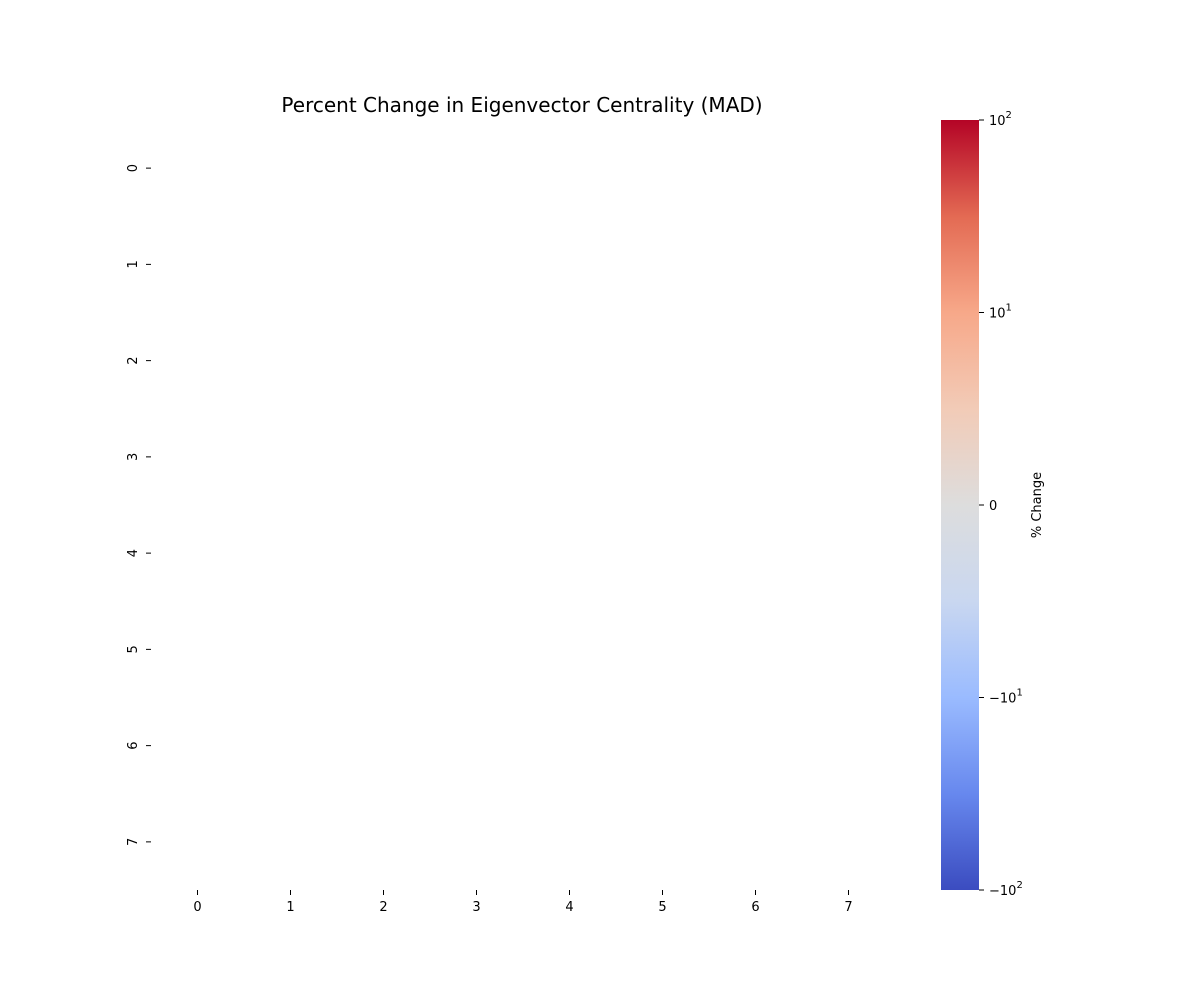 The width and height of the screenshot is (1200, 1000). I want to click on x-tick-label: 1, so click(290, 907).